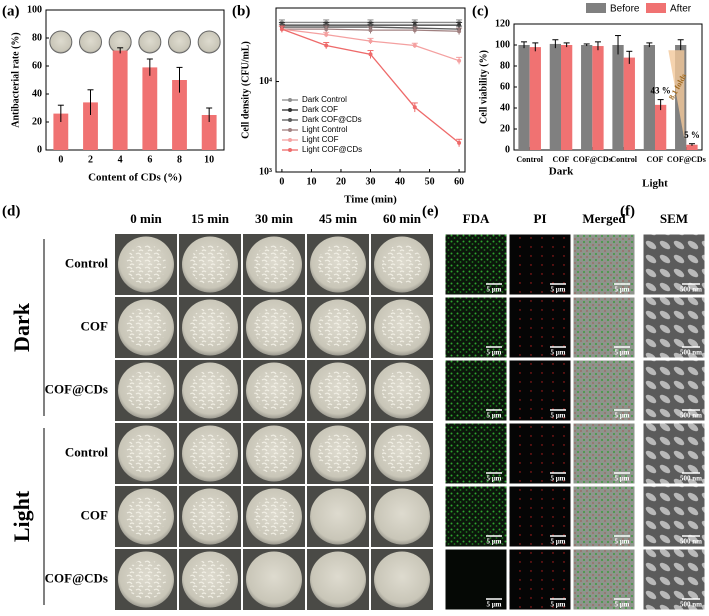 Image resolution: width=709 pixels, height=616 pixels. Describe the element at coordinates (11, 211) in the screenshot. I see `panel-label: (d)` at that location.